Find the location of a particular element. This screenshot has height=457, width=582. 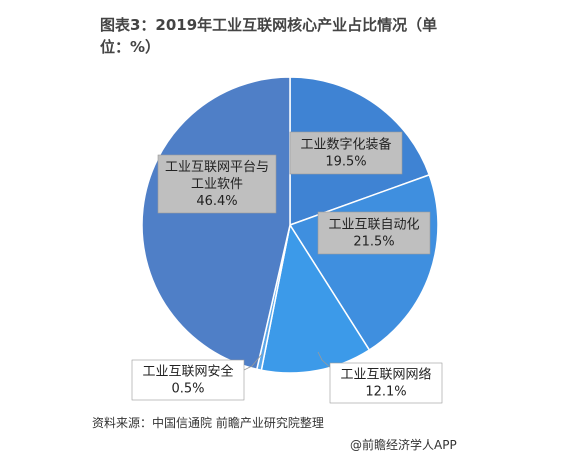

slice-name-label-0: 工业数字化装备 is located at coordinates (345, 145).